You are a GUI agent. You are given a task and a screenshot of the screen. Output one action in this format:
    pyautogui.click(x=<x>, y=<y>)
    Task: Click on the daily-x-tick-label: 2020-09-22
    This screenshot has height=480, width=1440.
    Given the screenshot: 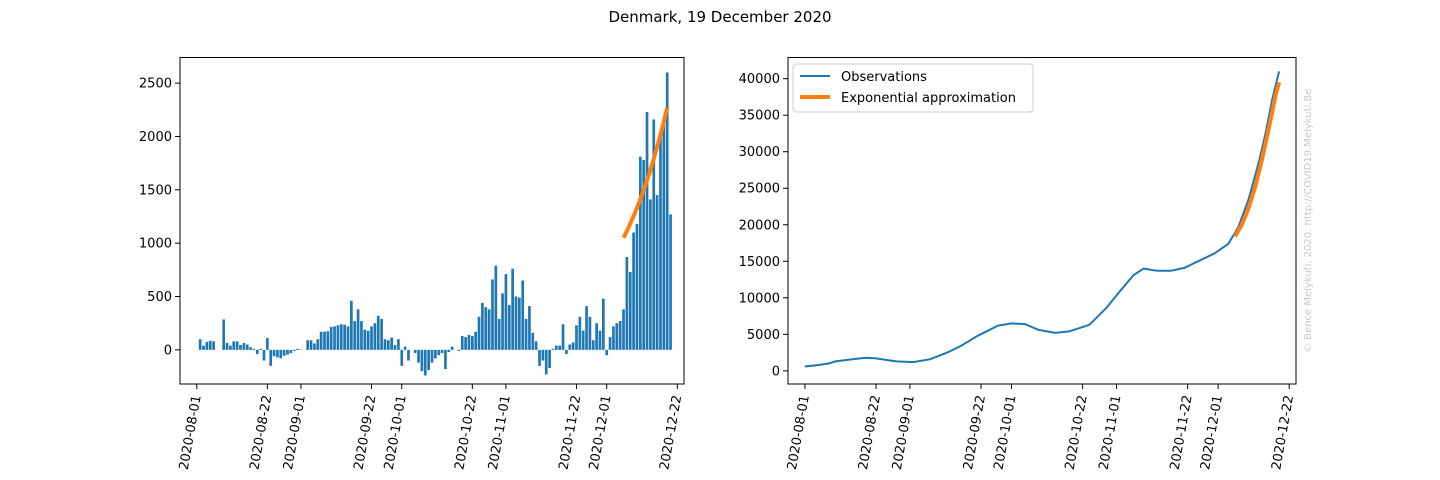 What is the action you would take?
    pyautogui.click(x=366, y=432)
    